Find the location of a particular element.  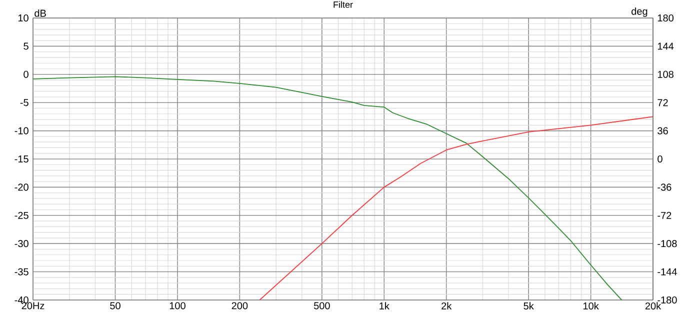

y-tick-label: -20 is located at coordinates (21, 187).